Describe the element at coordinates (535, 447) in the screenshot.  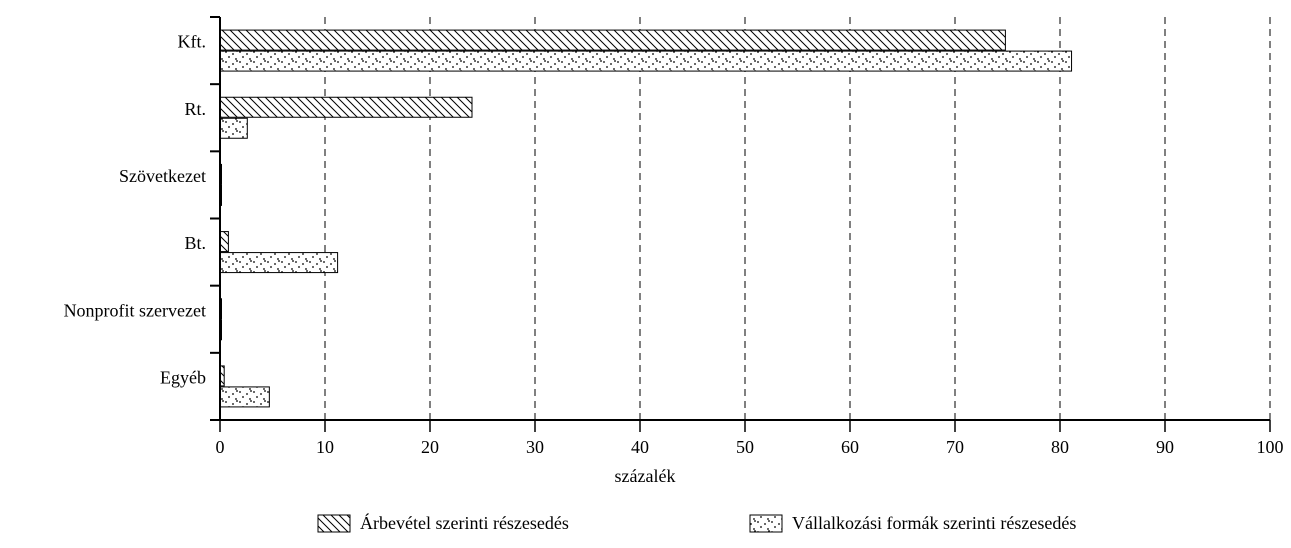
I see `x-tick-label: 30` at that location.